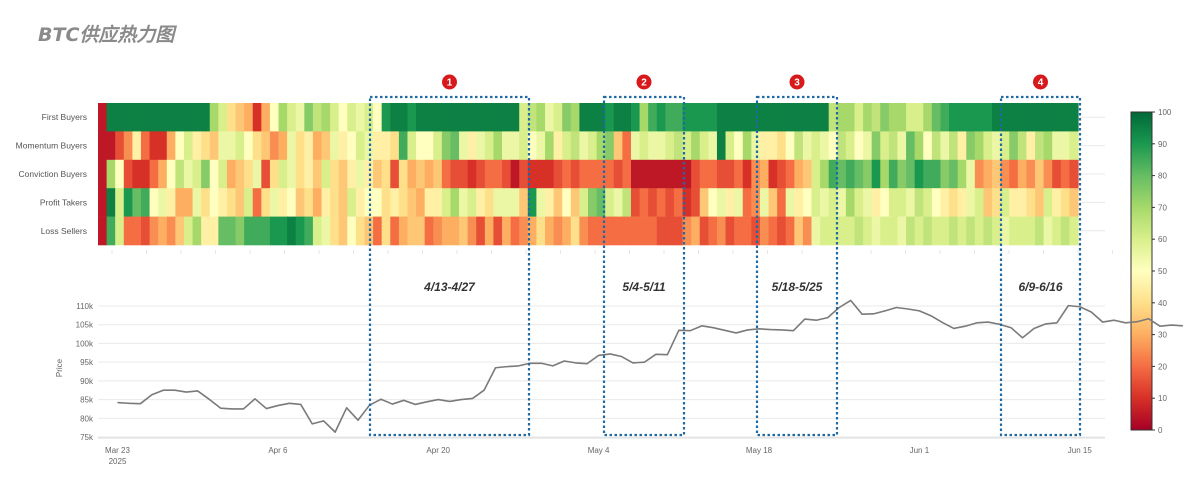 Image resolution: width=1199 pixels, height=488 pixels. I want to click on annotation-badge-number: 4, so click(1041, 83).